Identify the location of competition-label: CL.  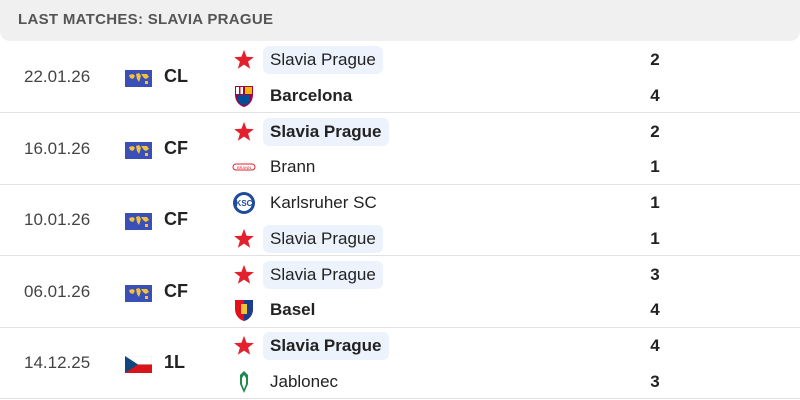
(176, 76).